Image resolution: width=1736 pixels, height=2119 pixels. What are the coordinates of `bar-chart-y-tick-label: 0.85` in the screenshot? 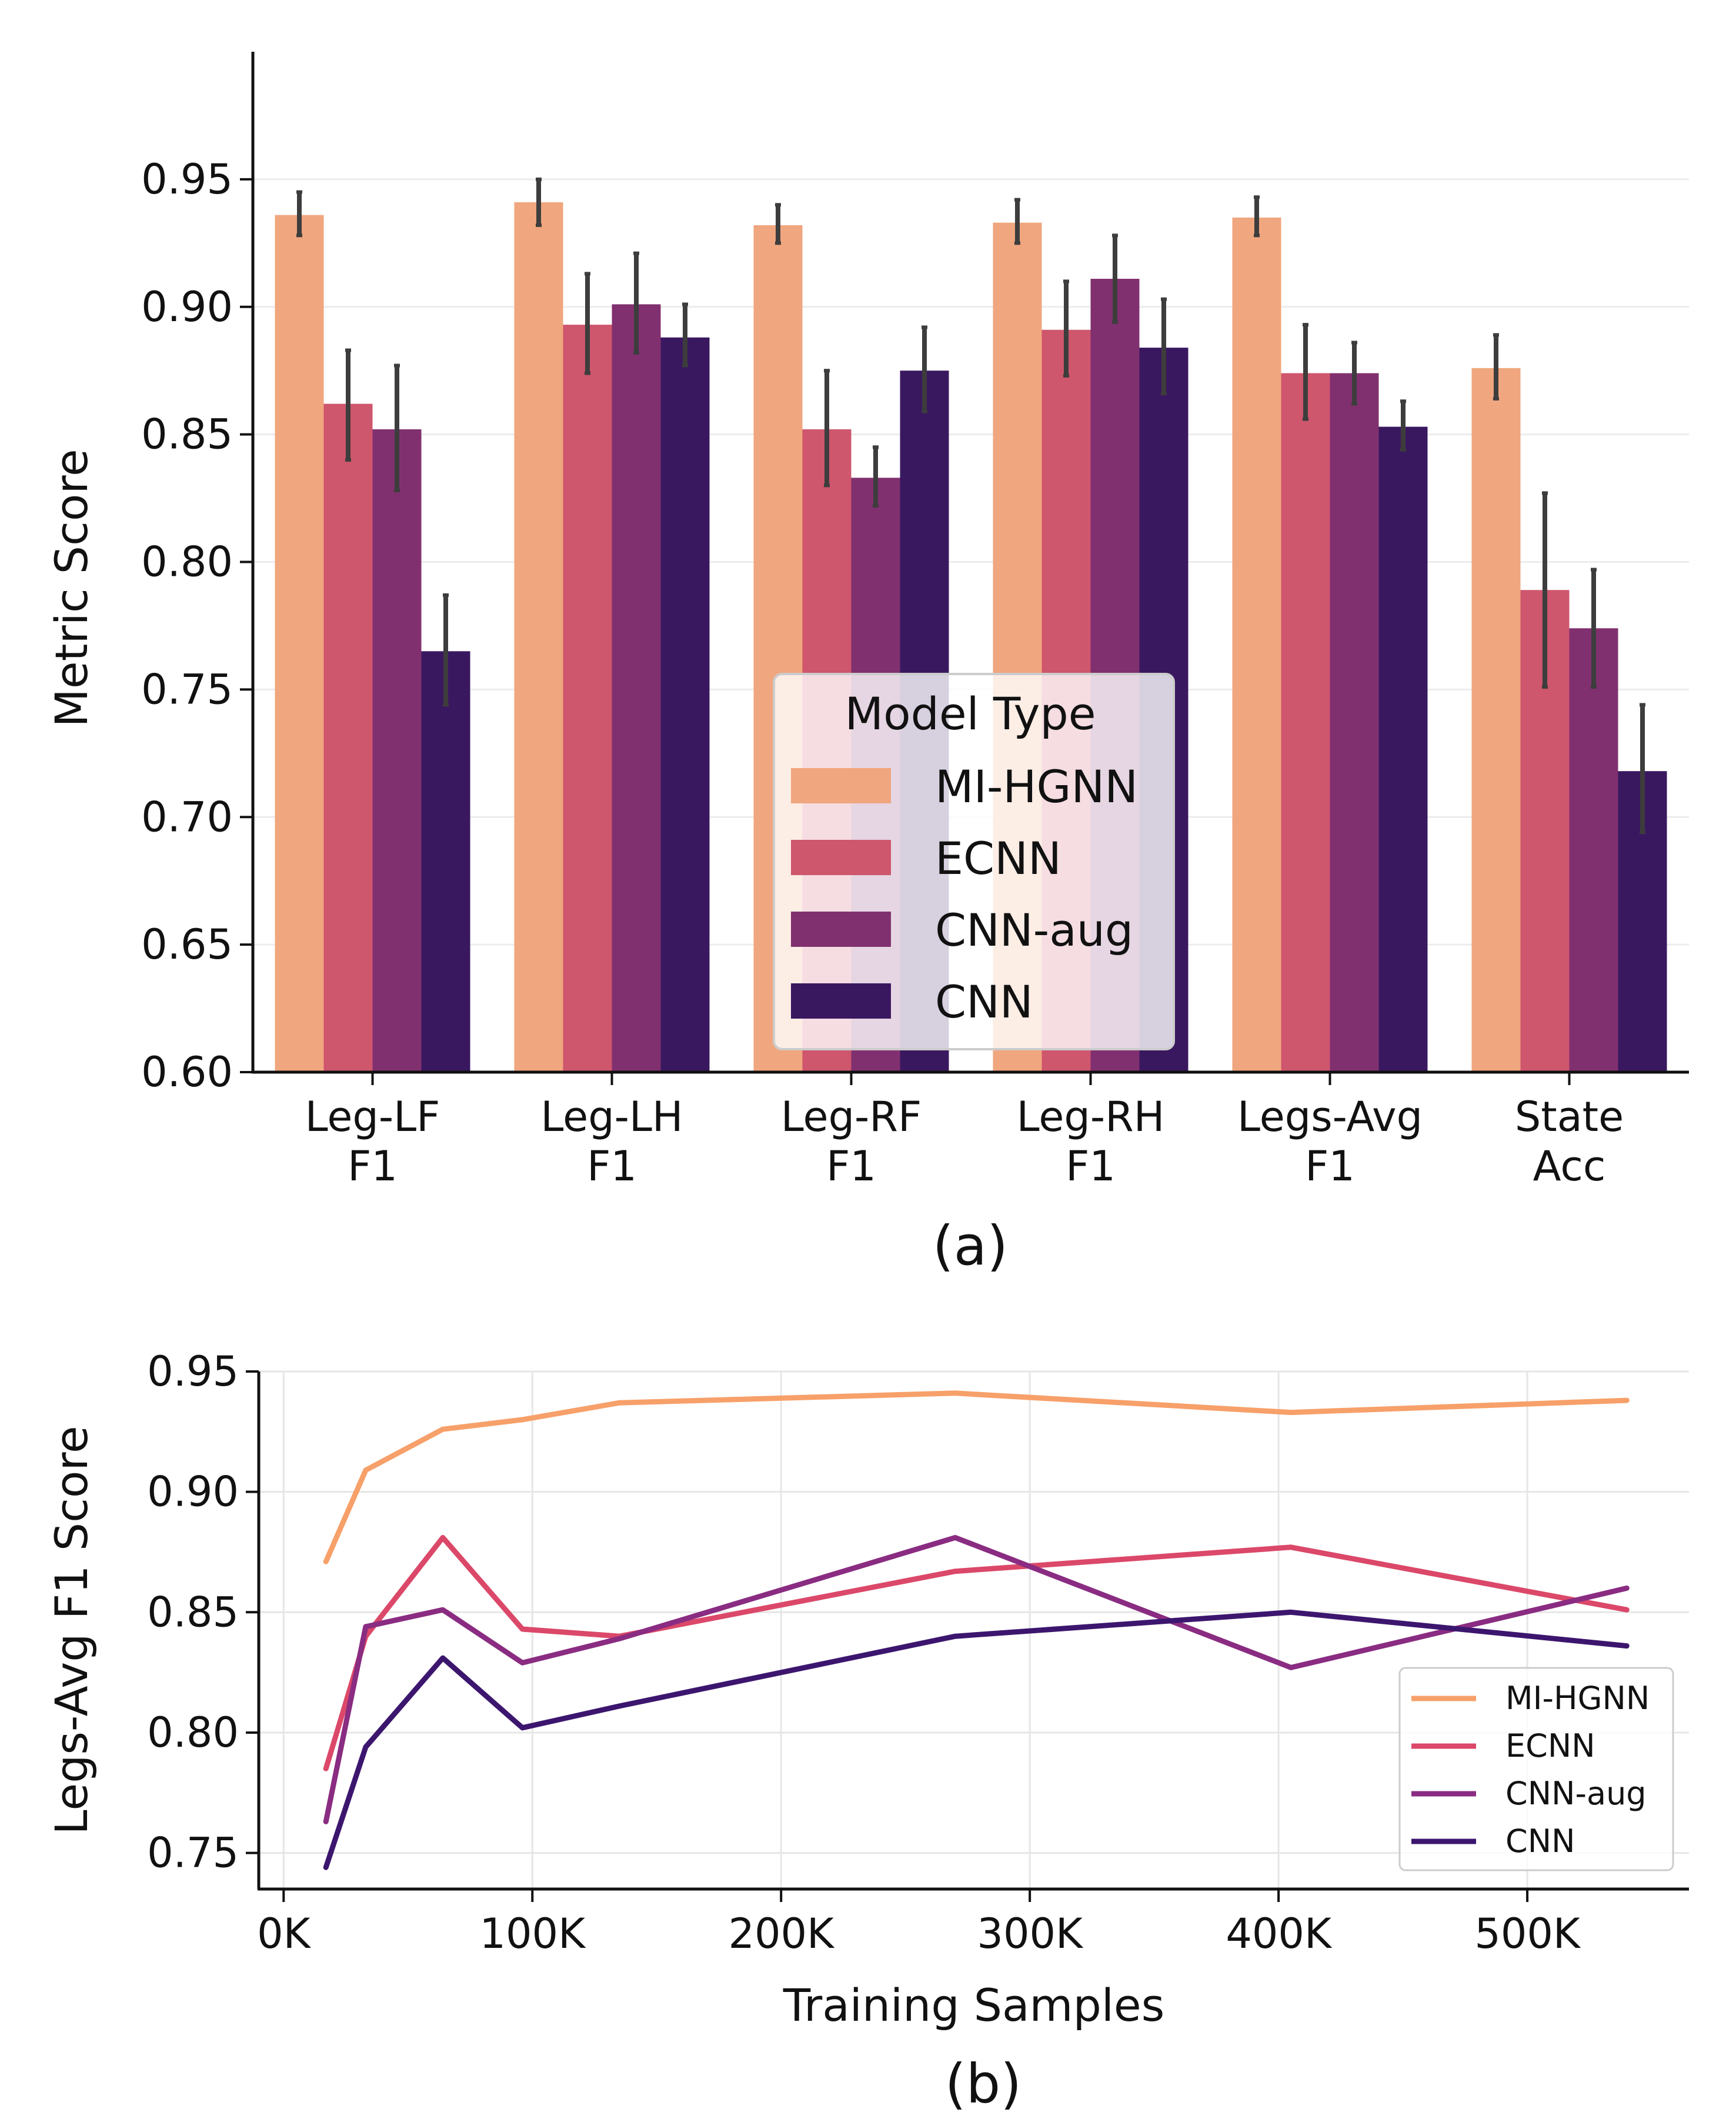 It's located at (187, 435).